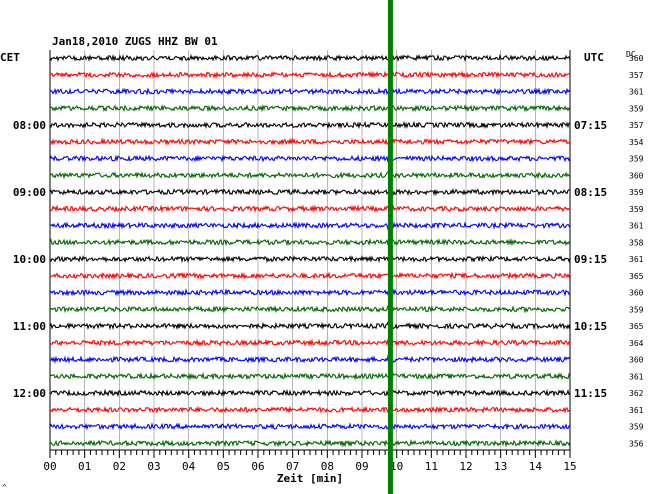 Image resolution: width=650 pixels, height=494 pixels. What do you see at coordinates (223, 466) in the screenshot?
I see `x-tick-label: 05` at bounding box center [223, 466].